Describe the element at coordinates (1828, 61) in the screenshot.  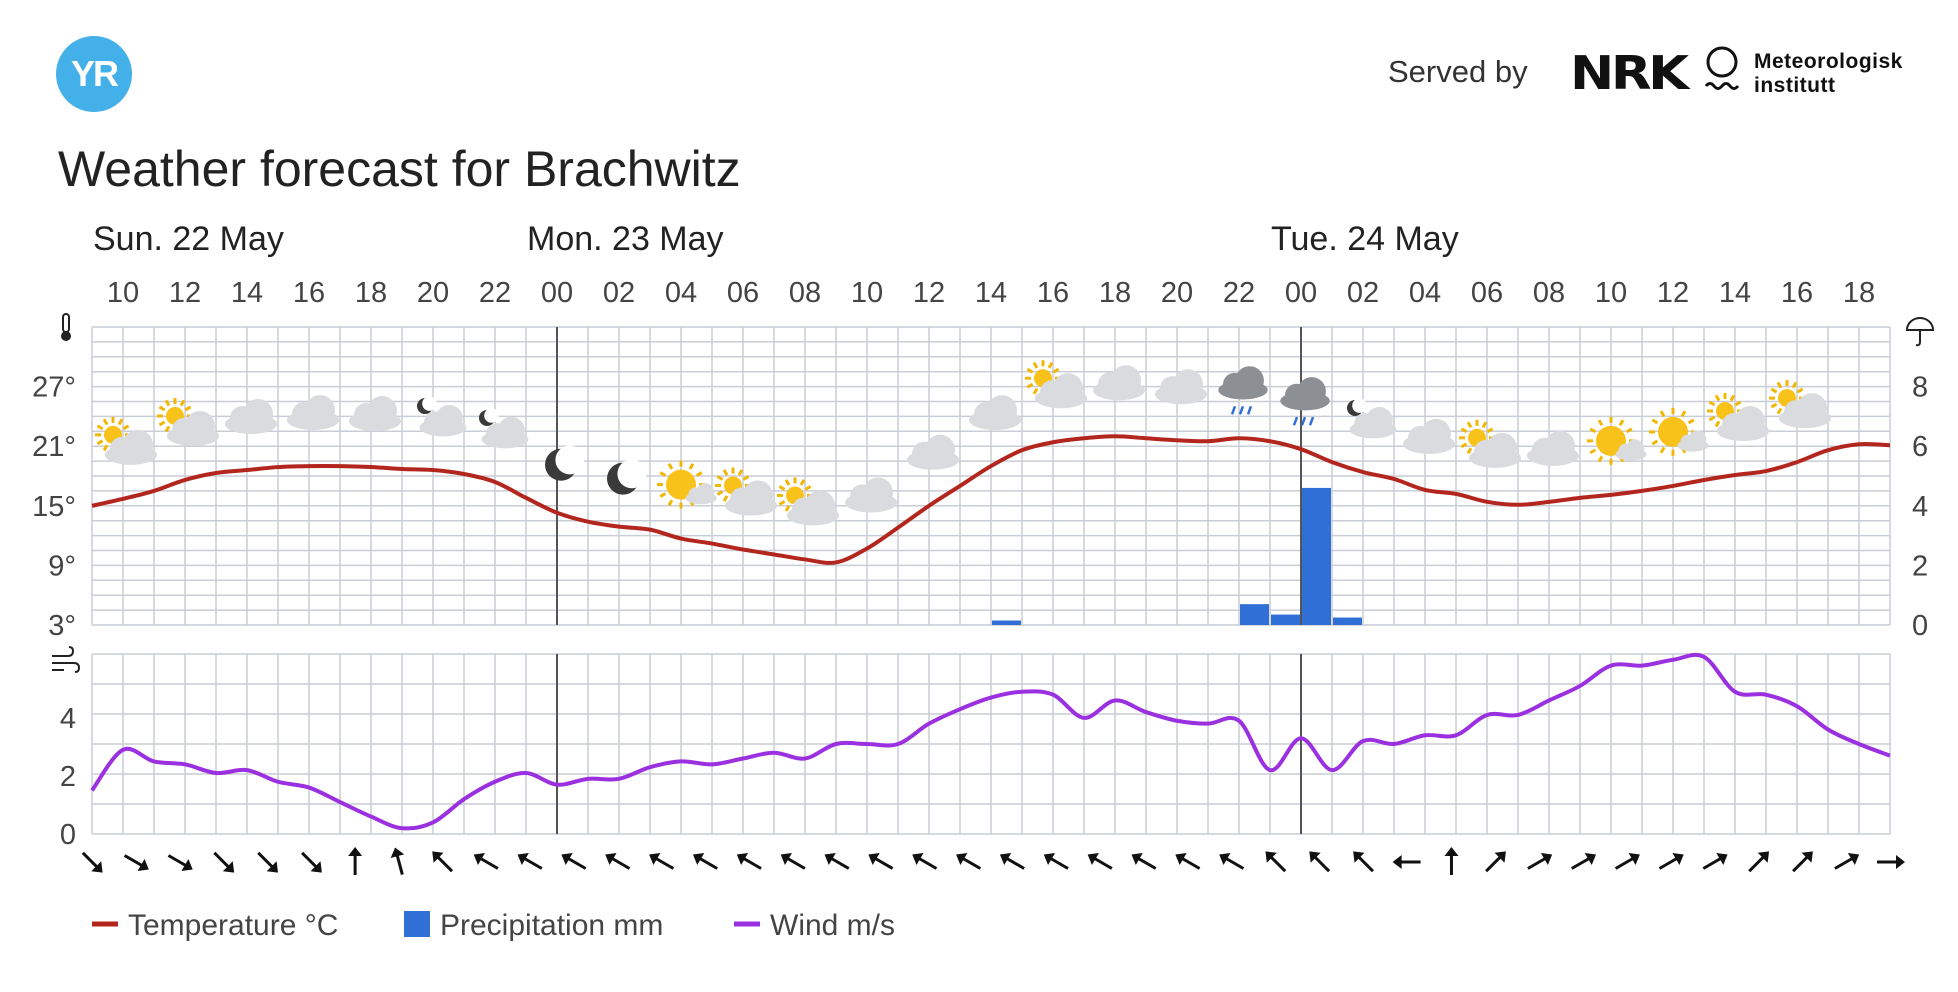
I see `met-line1: Meteorologisk` at that location.